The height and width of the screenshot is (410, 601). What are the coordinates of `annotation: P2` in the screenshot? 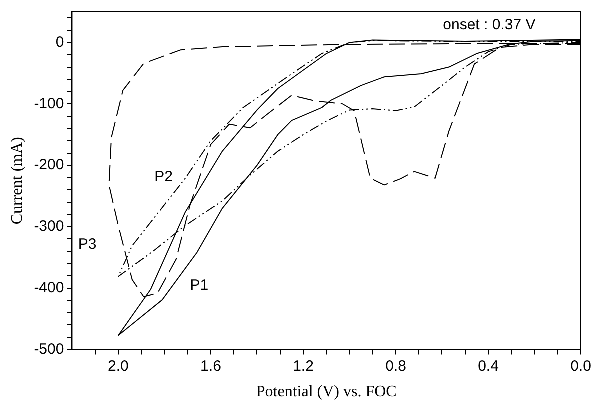 It's located at (163, 177).